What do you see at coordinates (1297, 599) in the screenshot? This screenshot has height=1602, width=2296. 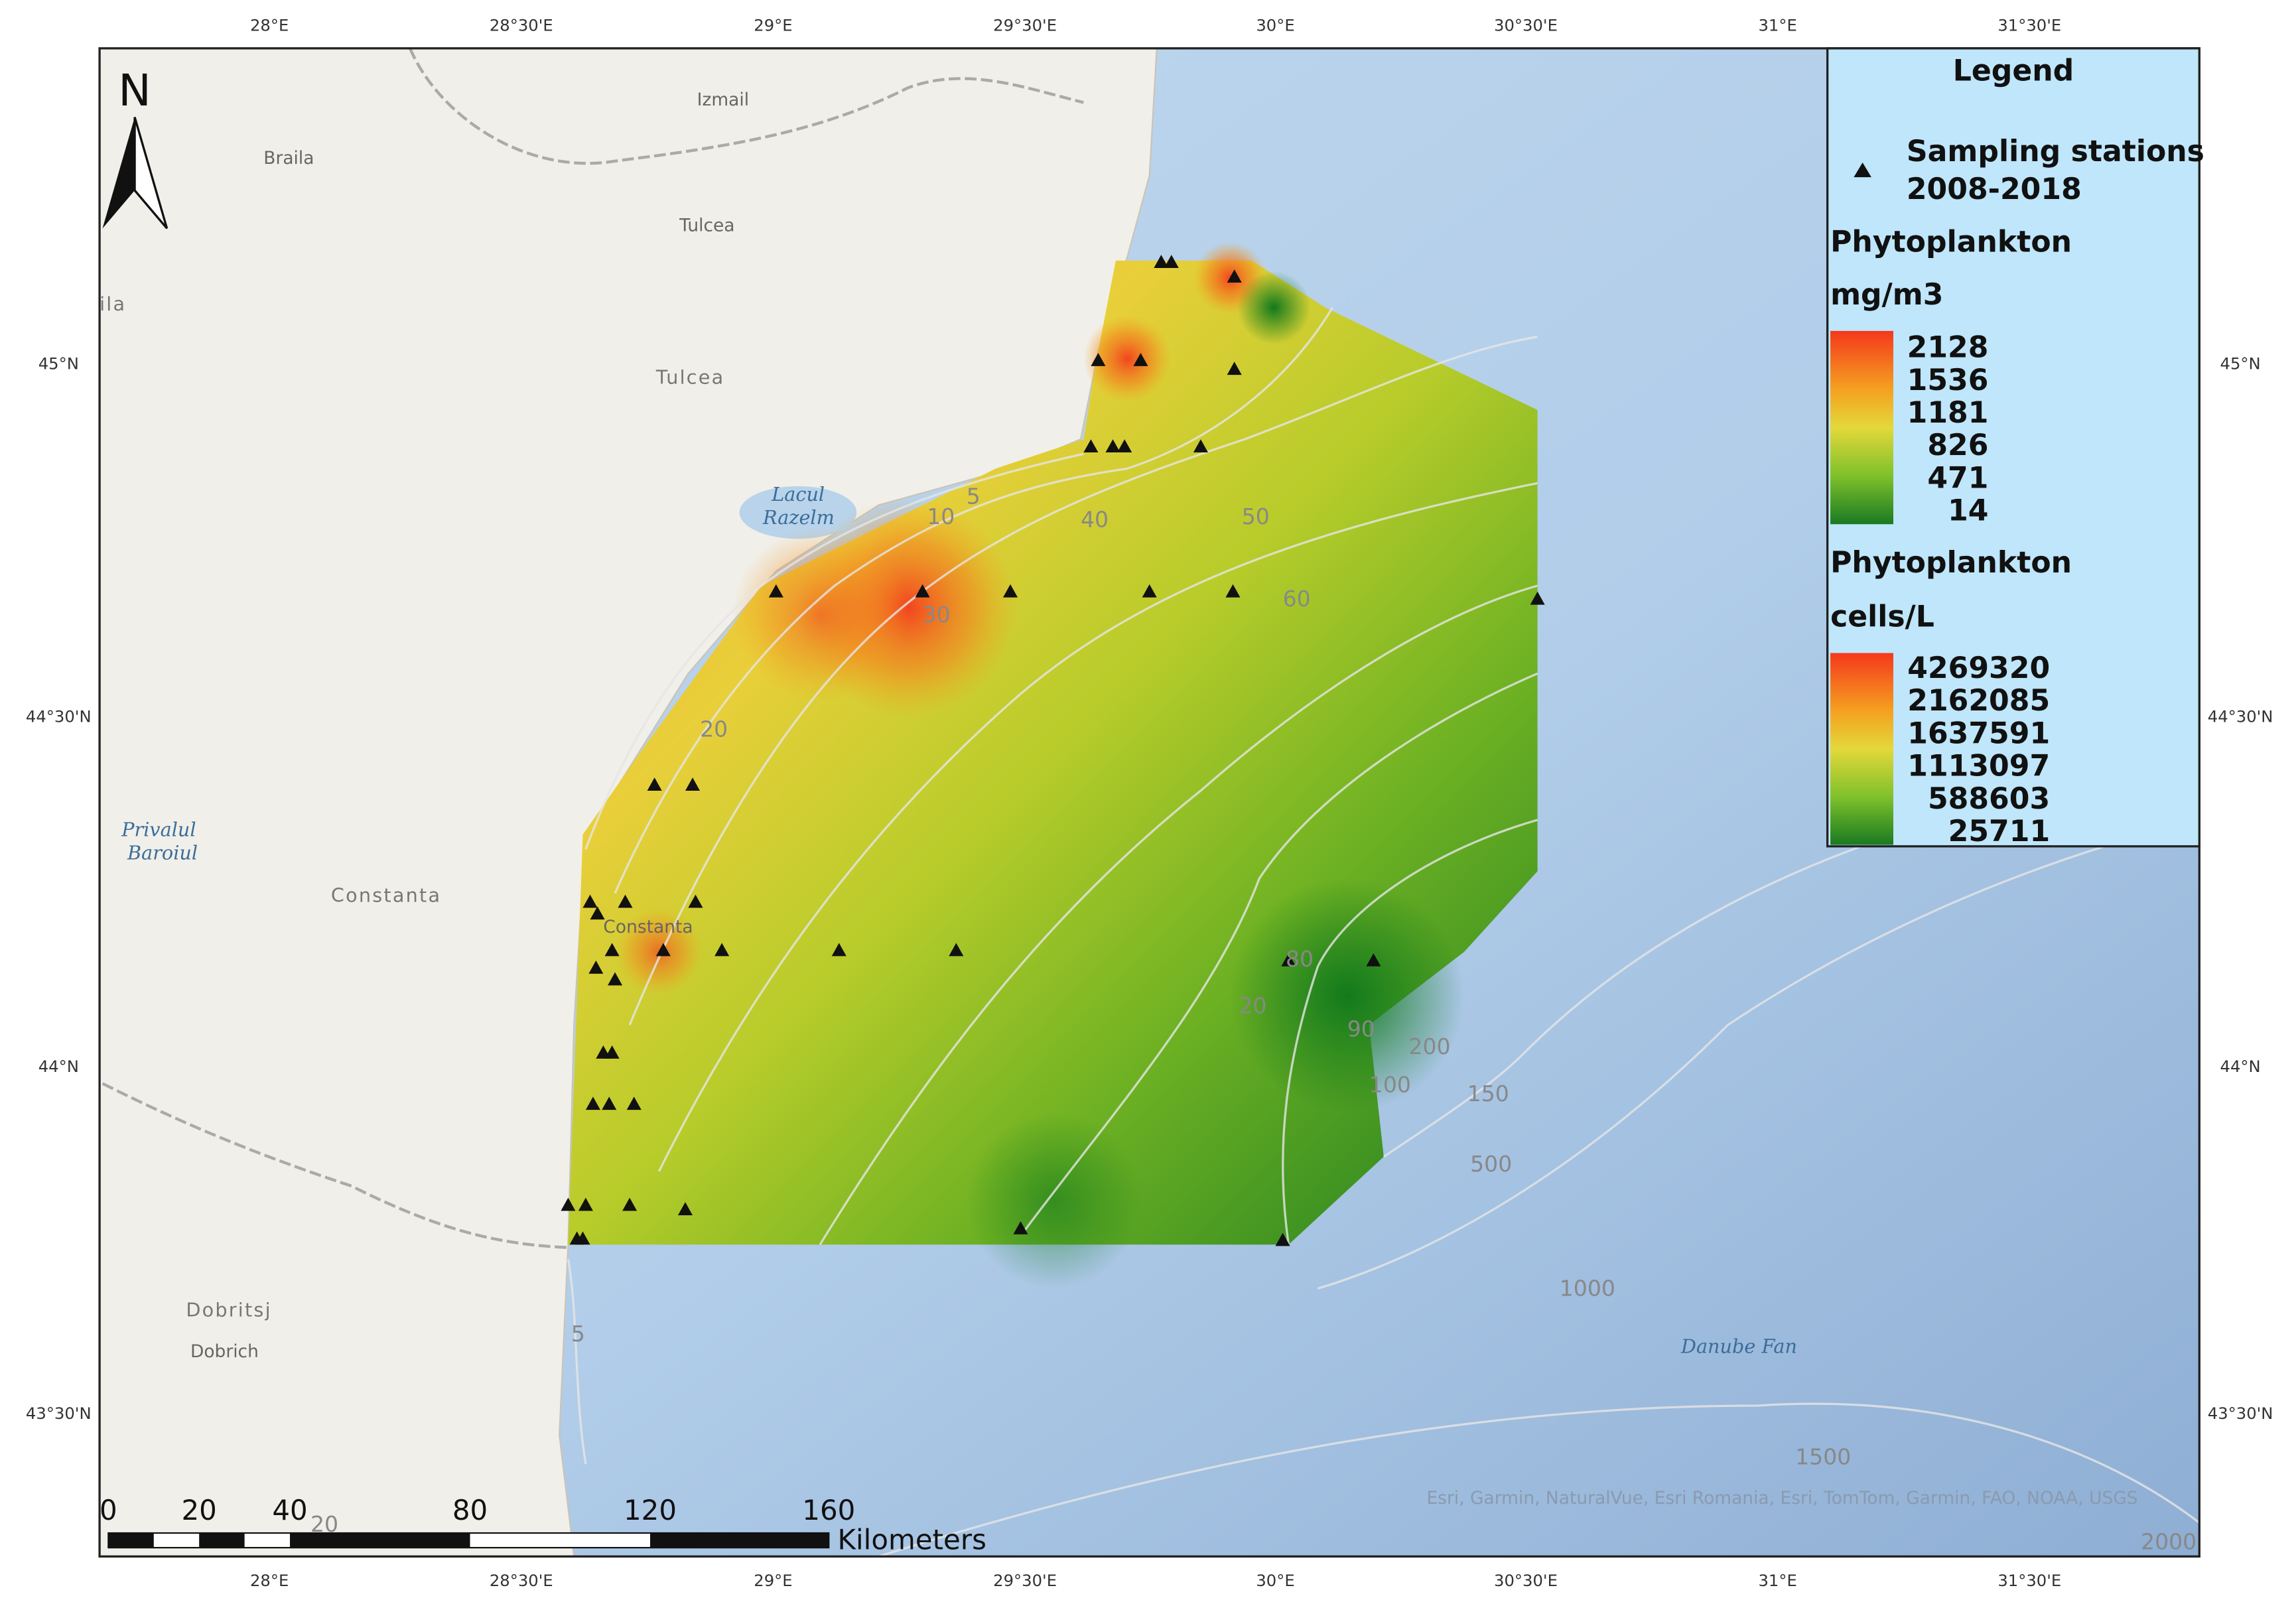 I see `contour-label: 60` at bounding box center [1297, 599].